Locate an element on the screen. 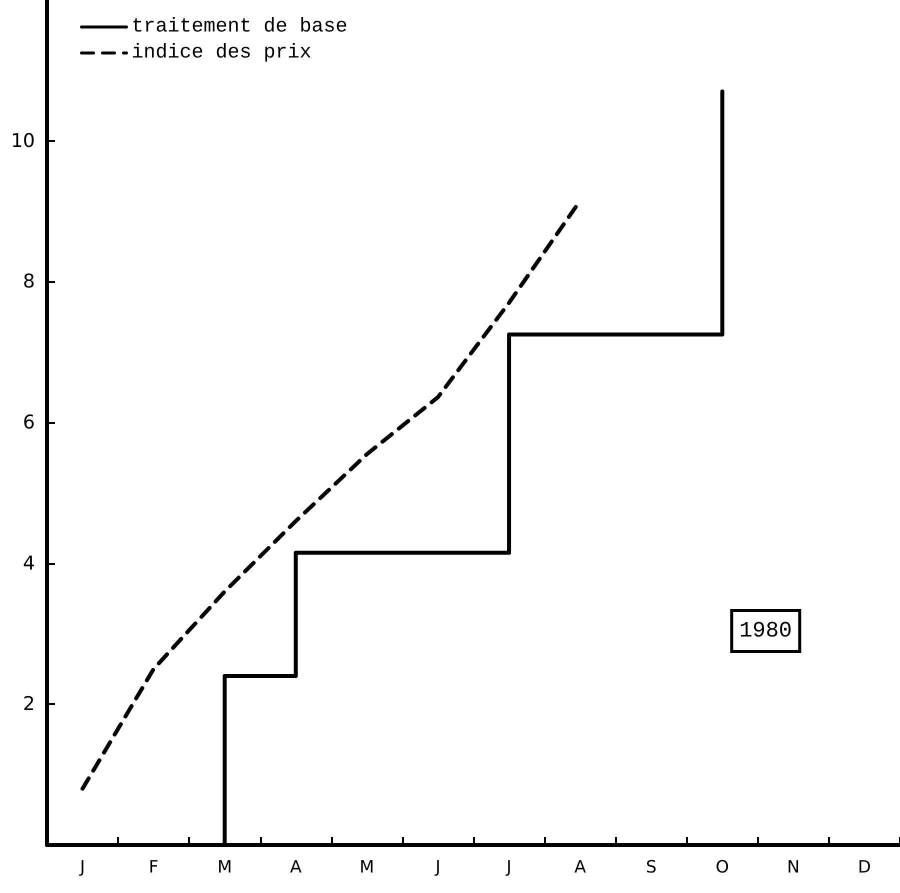  y-tick-label: 10 is located at coordinates (22, 141).